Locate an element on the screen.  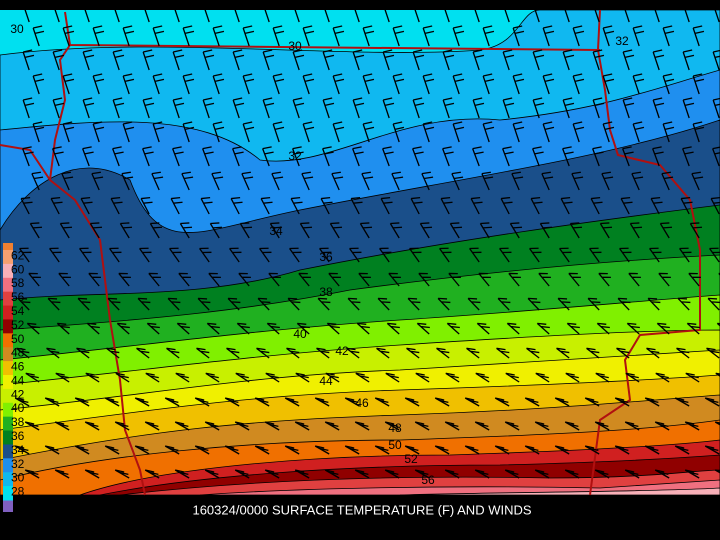
legend-label: 38 is located at coordinates (18, 422).